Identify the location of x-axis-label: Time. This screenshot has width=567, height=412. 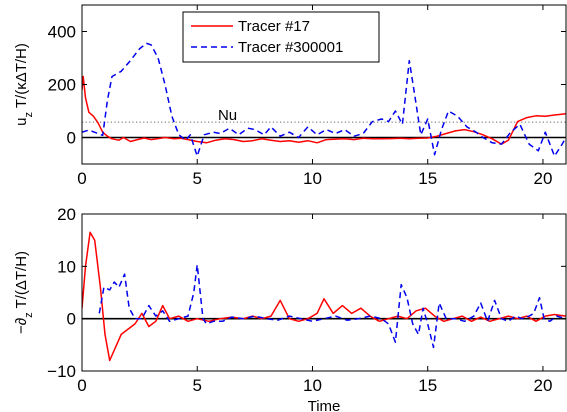
(324, 405).